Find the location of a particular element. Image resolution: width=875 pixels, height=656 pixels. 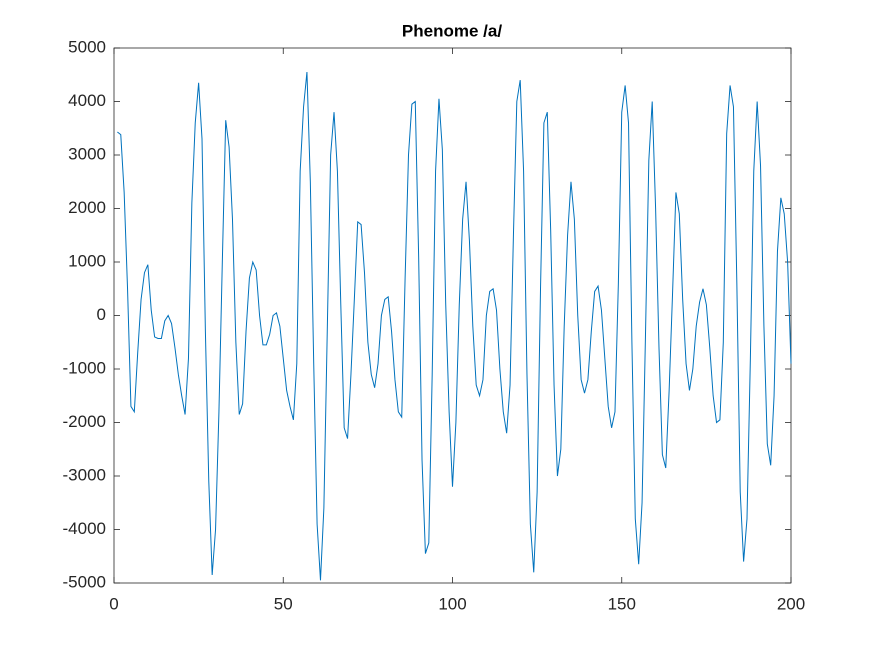

y-tick-label: -2000 is located at coordinates (84, 421).